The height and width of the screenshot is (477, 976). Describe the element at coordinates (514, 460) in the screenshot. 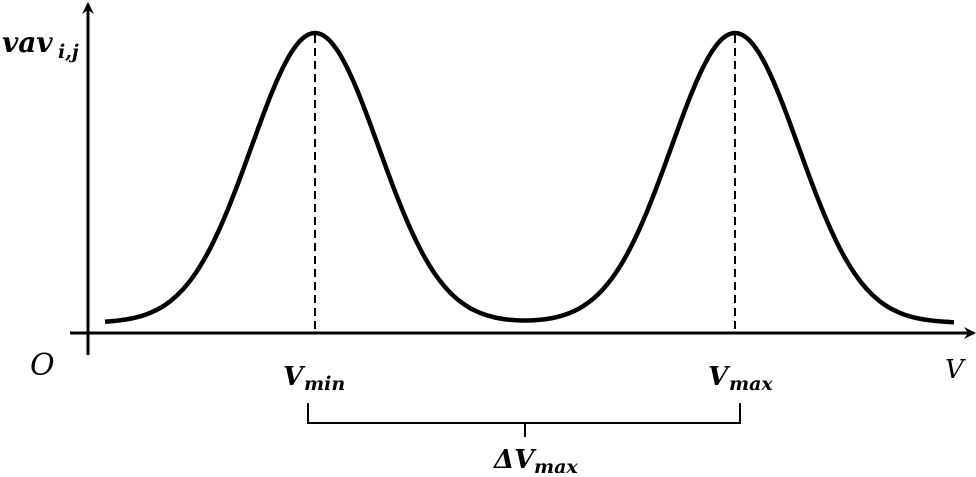

I see `delta-v-max-label: ΔV` at that location.